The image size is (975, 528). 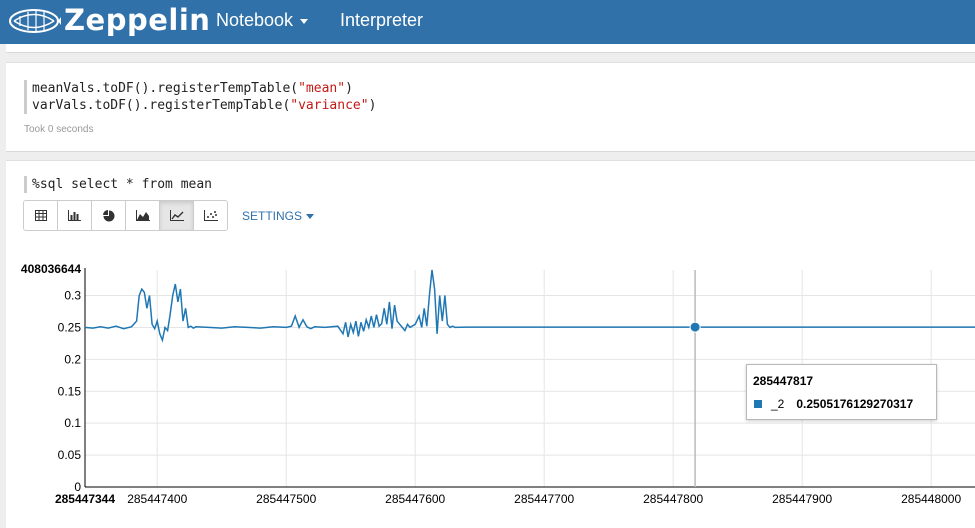 I want to click on hover-point, so click(x=695, y=327).